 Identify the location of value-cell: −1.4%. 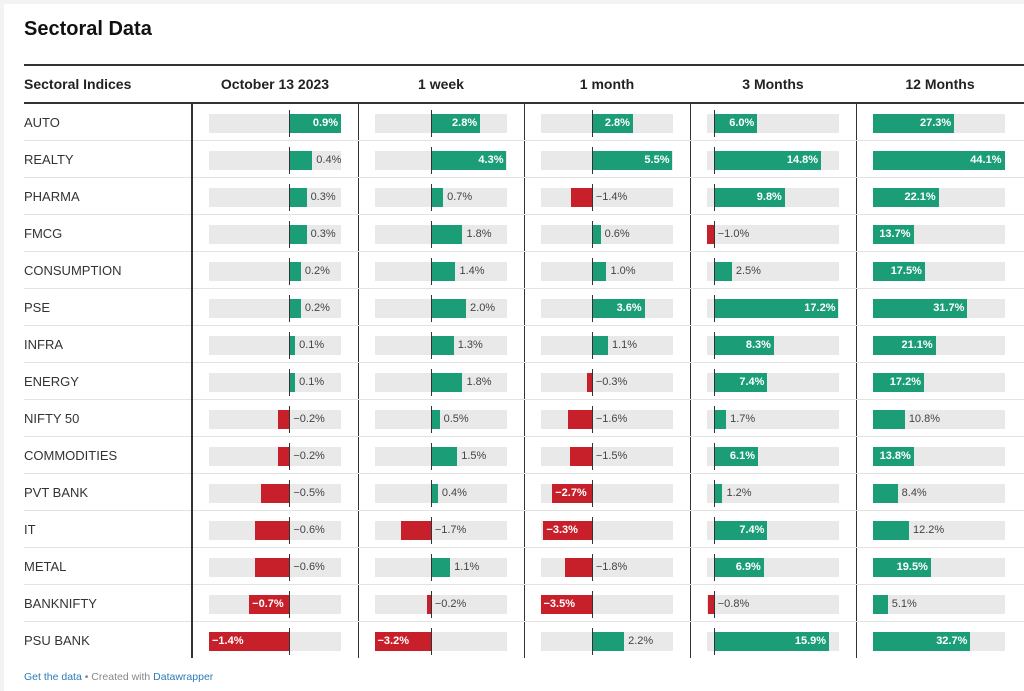
(274, 639).